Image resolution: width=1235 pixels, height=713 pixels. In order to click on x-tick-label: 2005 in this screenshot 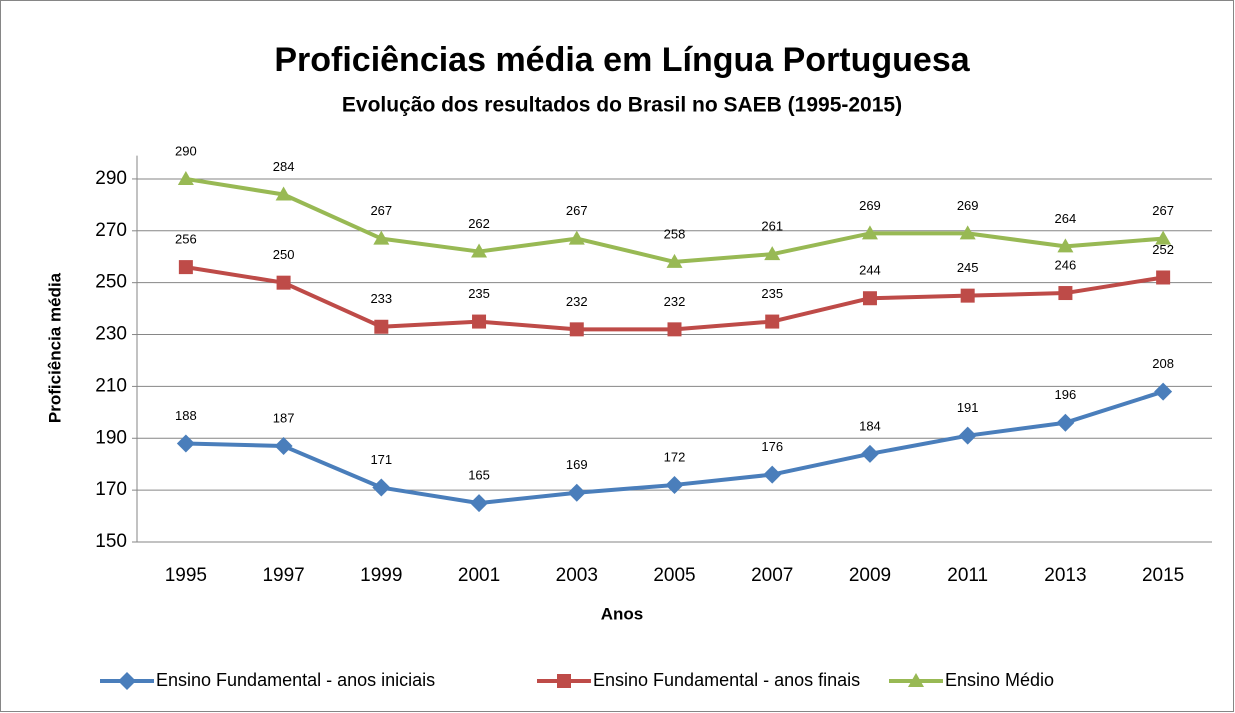, I will do `click(674, 575)`.